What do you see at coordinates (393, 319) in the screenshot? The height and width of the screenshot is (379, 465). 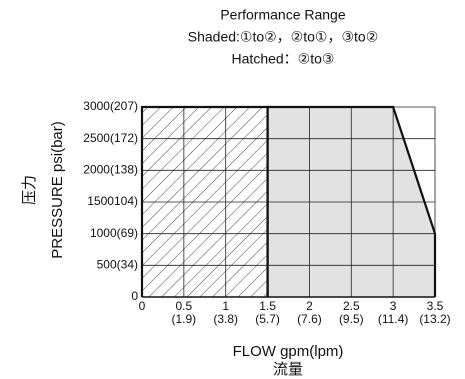 I see `x-tick-sublabel: (11.4)` at bounding box center [393, 319].